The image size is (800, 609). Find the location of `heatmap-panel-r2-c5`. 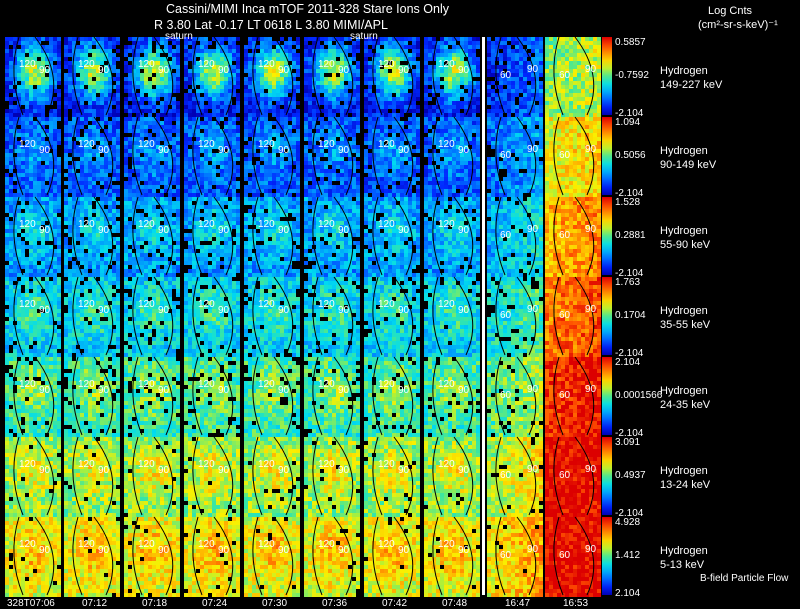

heatmap-panel-r2-c5 is located at coordinates (332, 236).